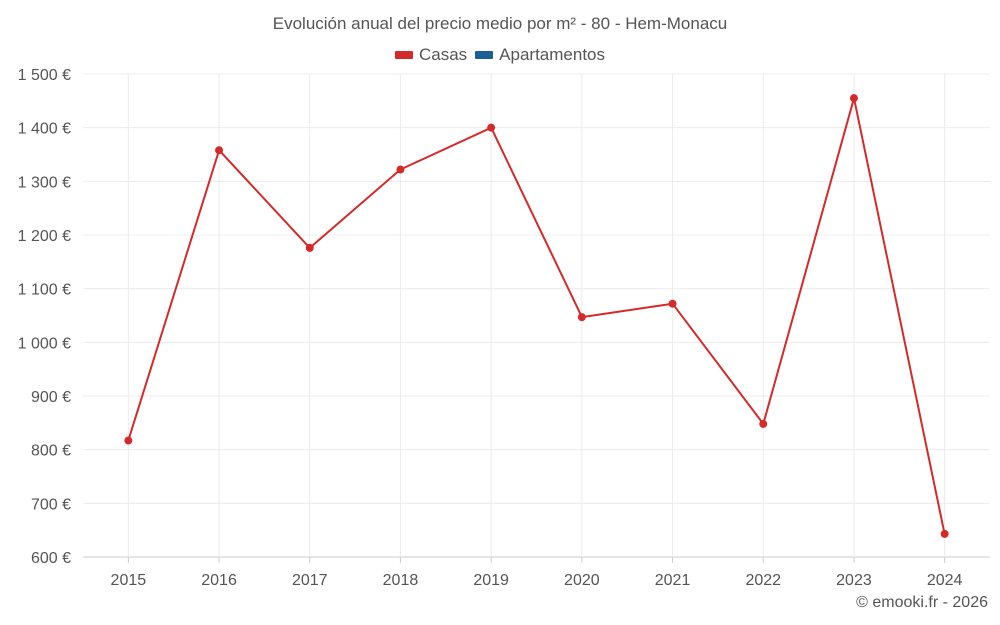  I want to click on y-tick-label: 700 €, so click(51, 504).